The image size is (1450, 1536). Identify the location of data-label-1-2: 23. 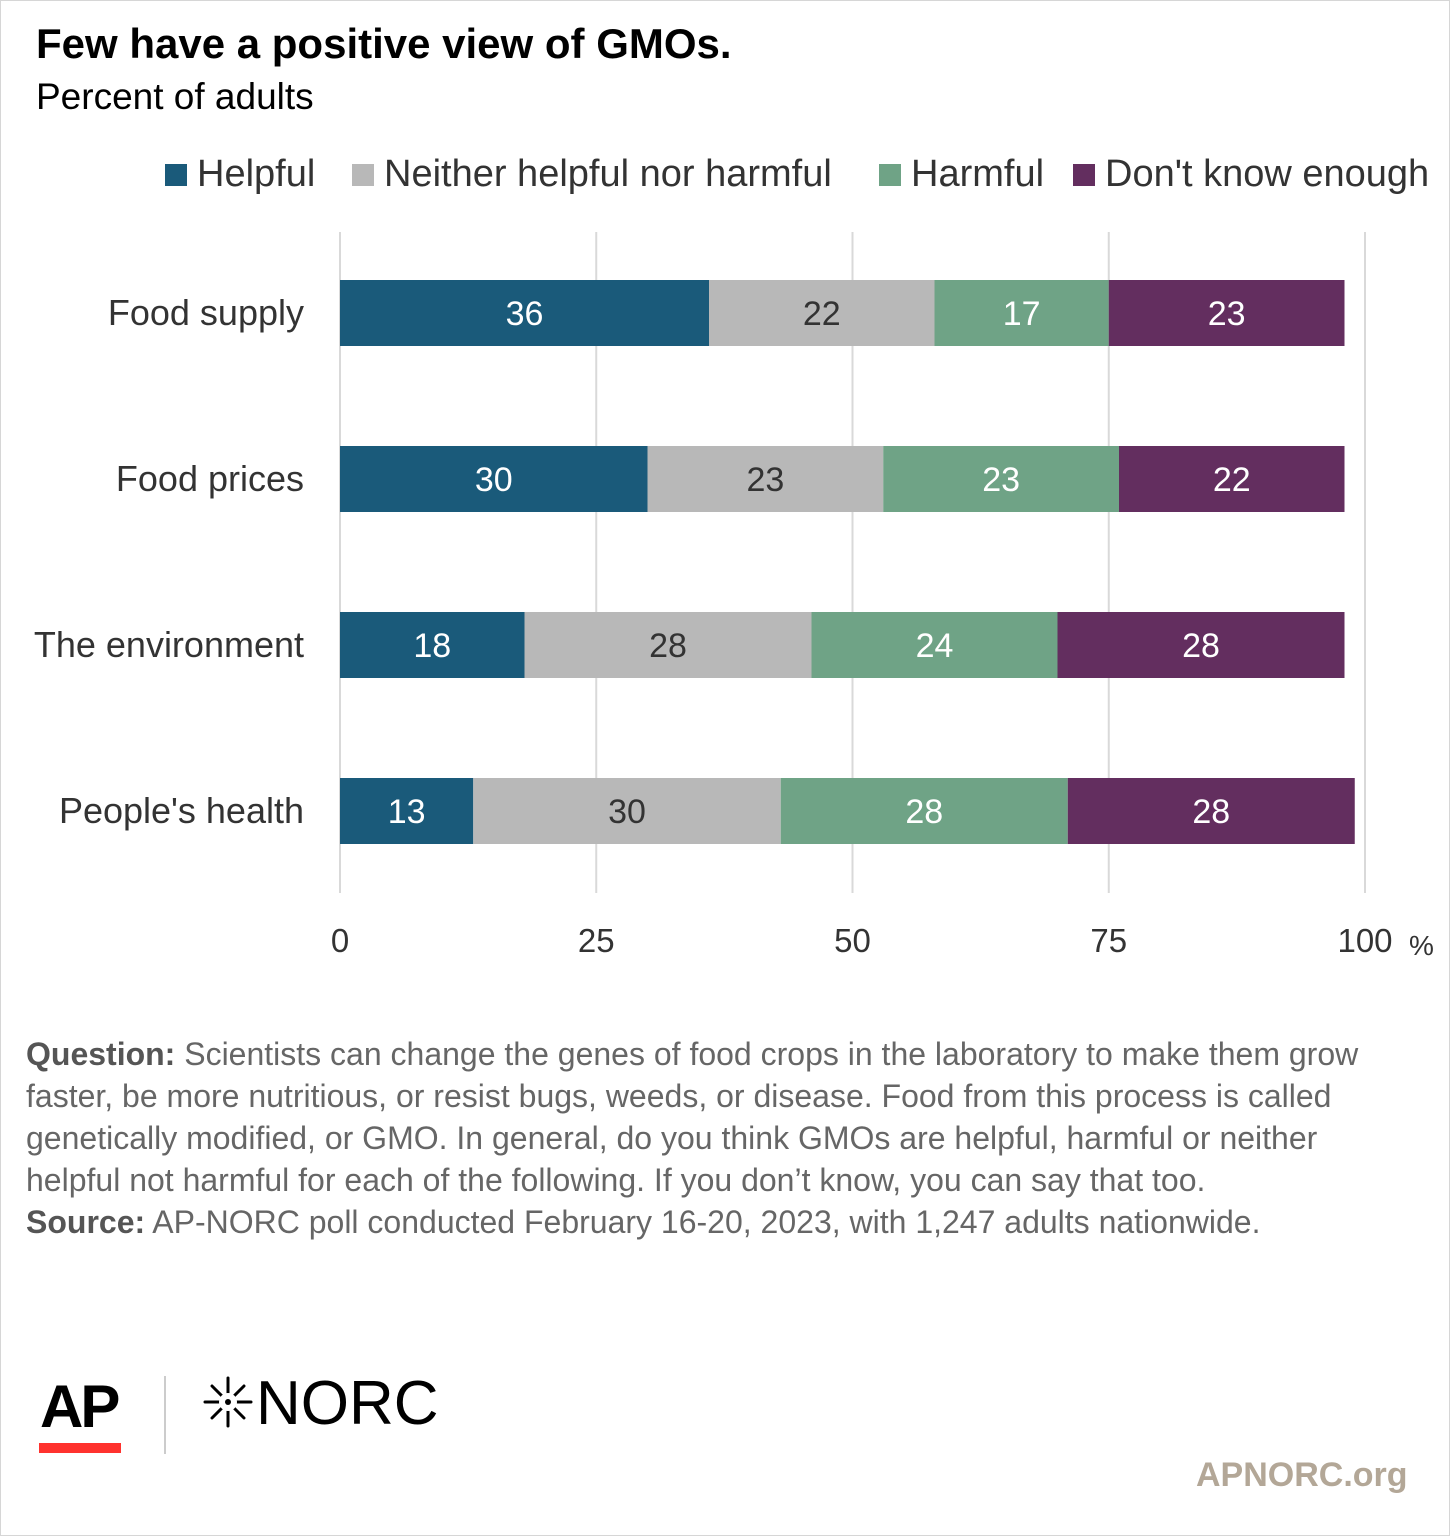
(1001, 480).